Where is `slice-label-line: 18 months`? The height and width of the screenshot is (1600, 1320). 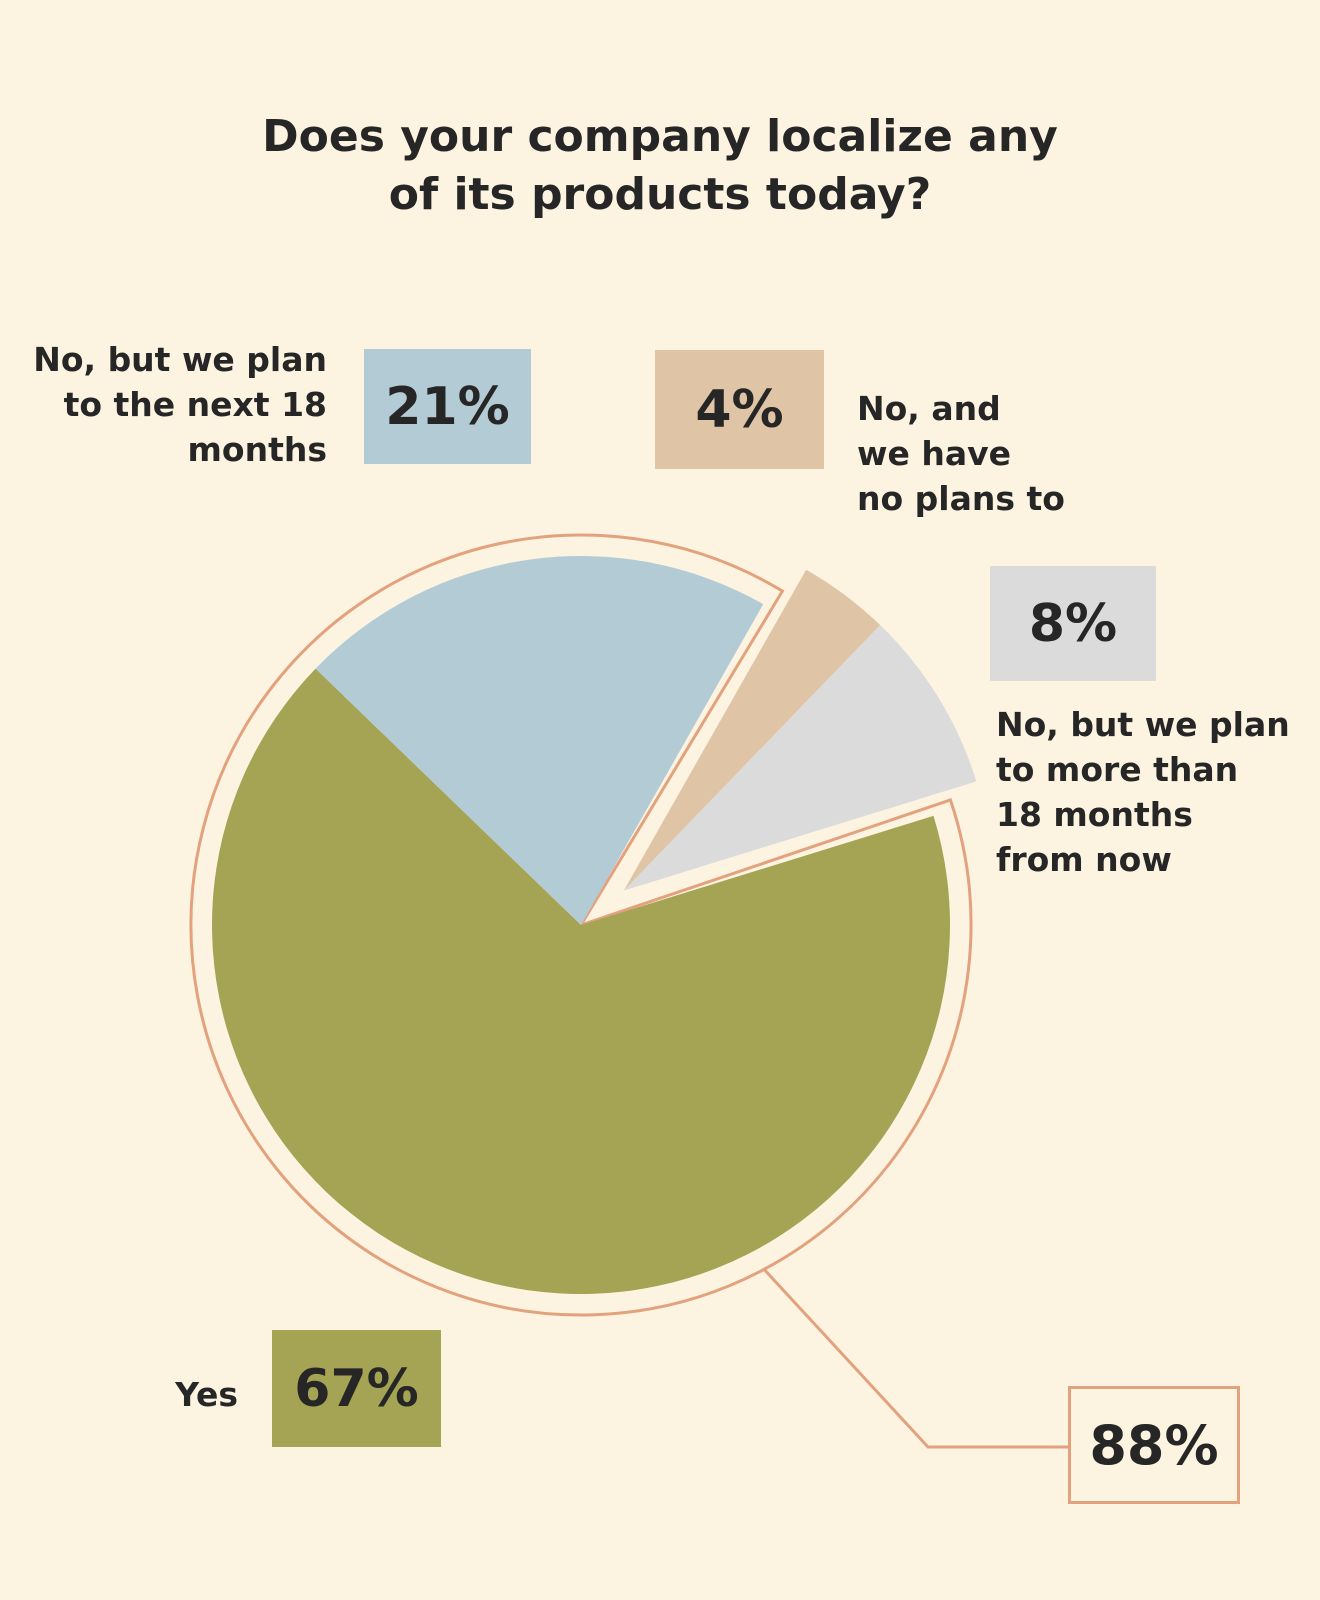 slice-label-line: 18 months is located at coordinates (1094, 814).